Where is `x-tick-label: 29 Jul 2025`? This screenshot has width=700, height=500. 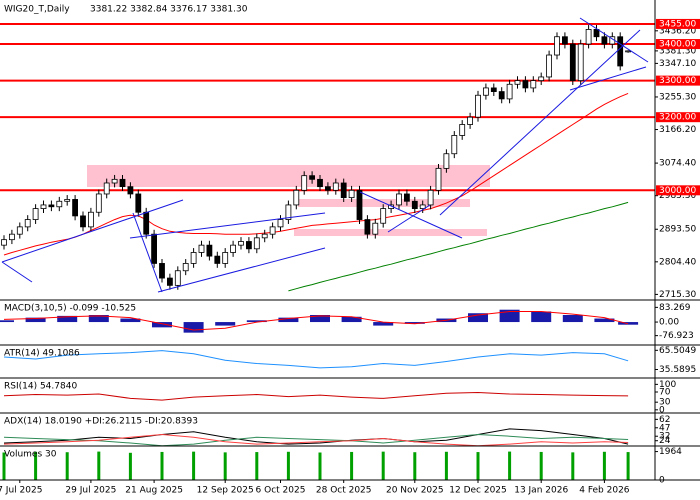
x-tick-label: 29 Jul 2025 is located at coordinates (90, 491).